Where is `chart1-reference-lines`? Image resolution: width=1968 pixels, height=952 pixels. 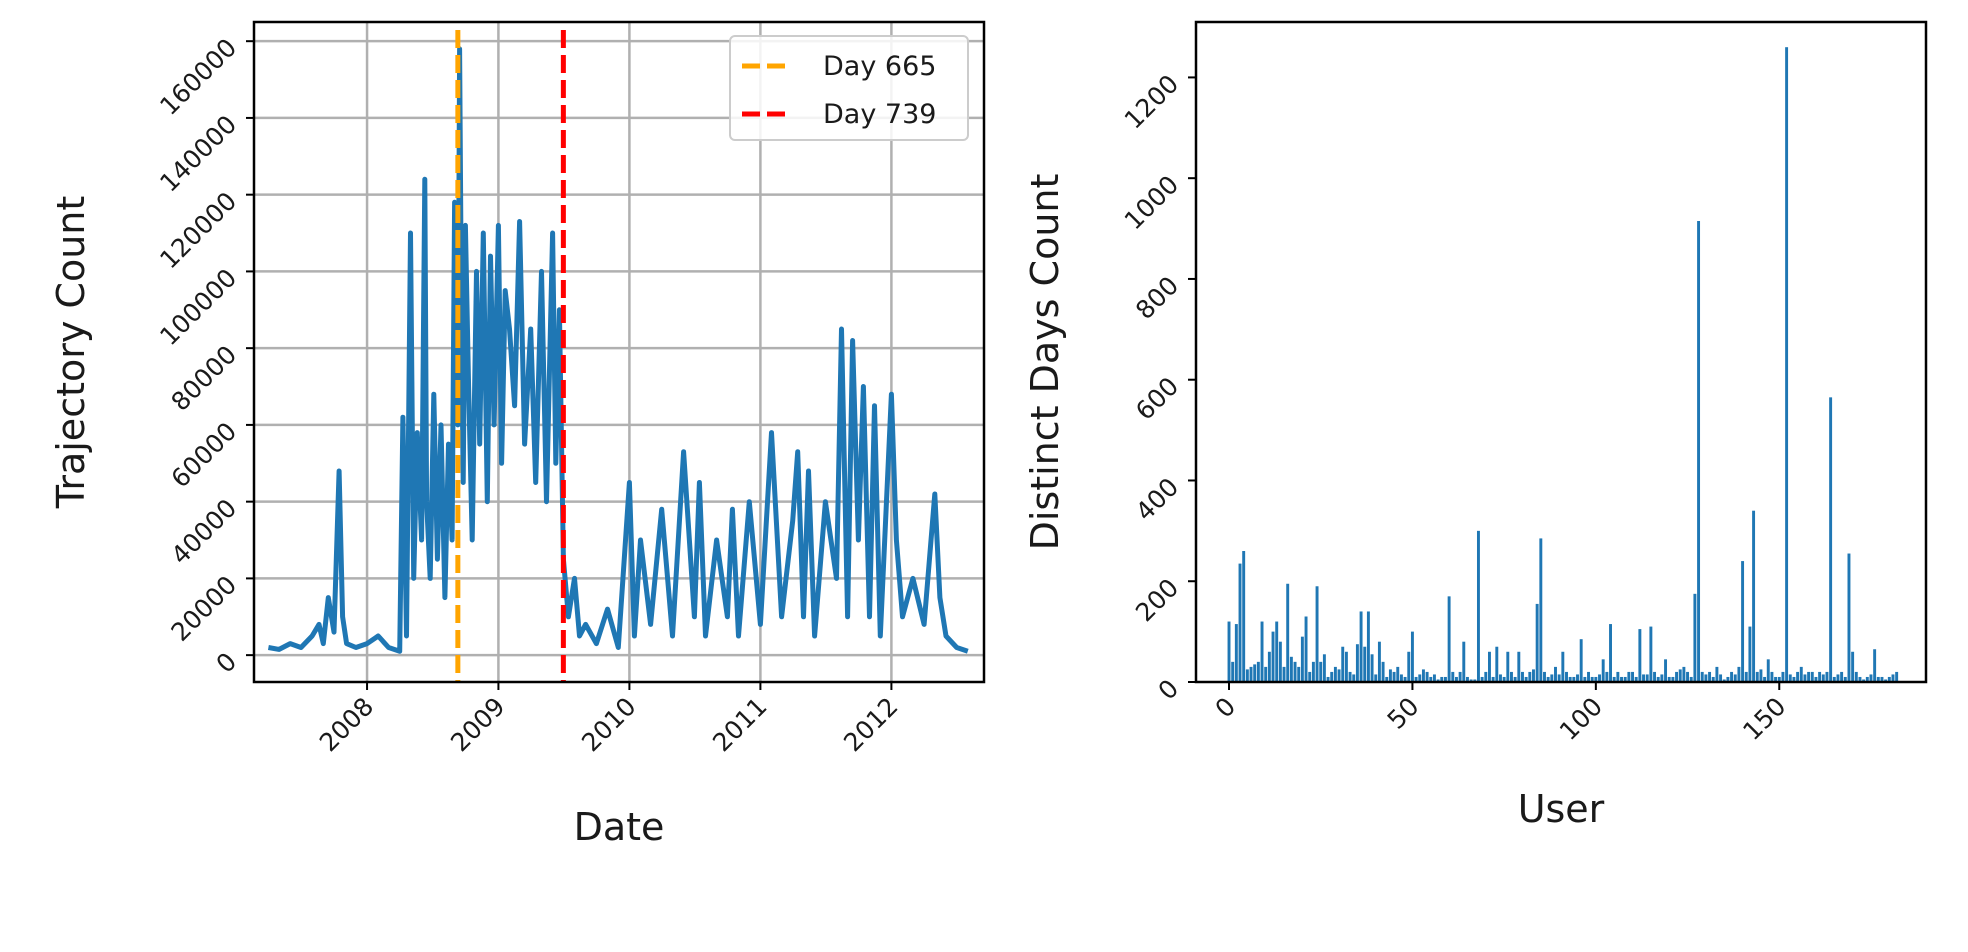
chart1-reference-lines is located at coordinates (510, 356).